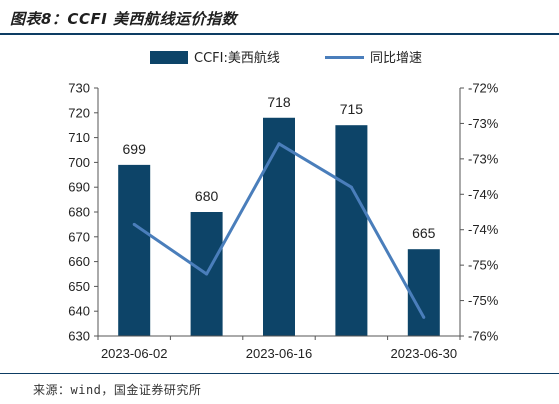 This screenshot has height=404, width=559. I want to click on left-tick-label: 710, so click(79, 137).